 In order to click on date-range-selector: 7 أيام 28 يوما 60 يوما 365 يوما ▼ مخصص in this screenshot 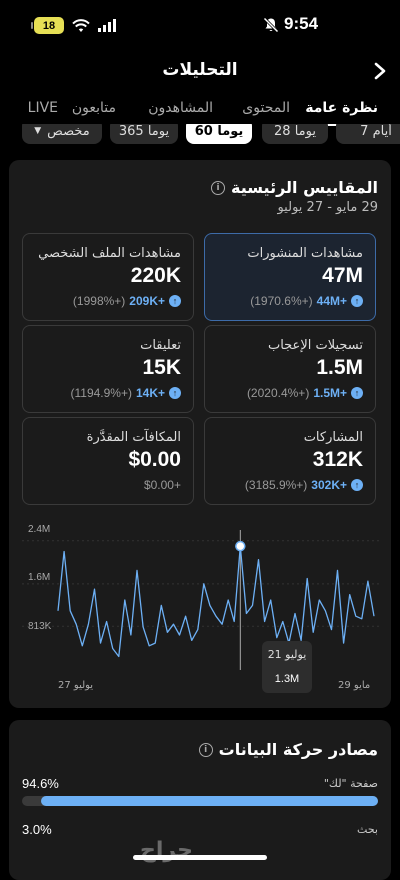, I will do `click(200, 135)`.